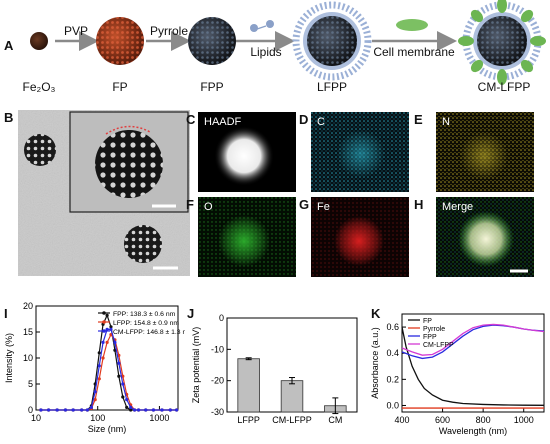  Describe the element at coordinates (304, 119) in the screenshot. I see `panel-label-d: D` at that location.